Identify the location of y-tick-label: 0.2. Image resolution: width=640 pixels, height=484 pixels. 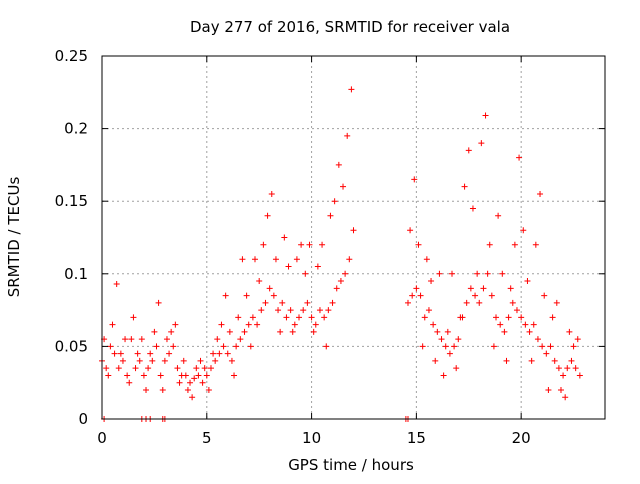
(76, 129).